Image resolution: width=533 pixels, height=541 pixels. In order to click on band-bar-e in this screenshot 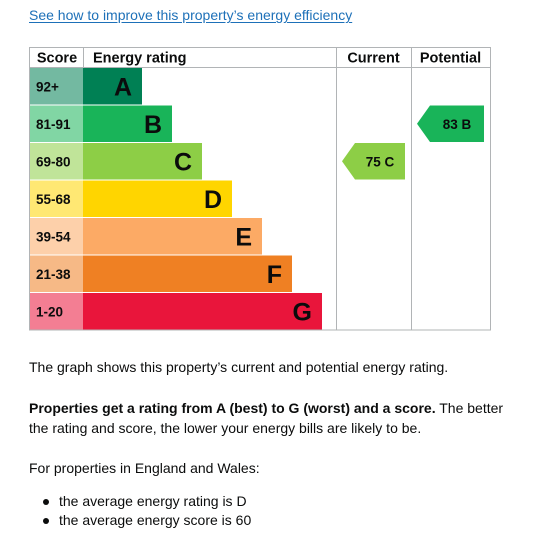, I will do `click(172, 236)`.